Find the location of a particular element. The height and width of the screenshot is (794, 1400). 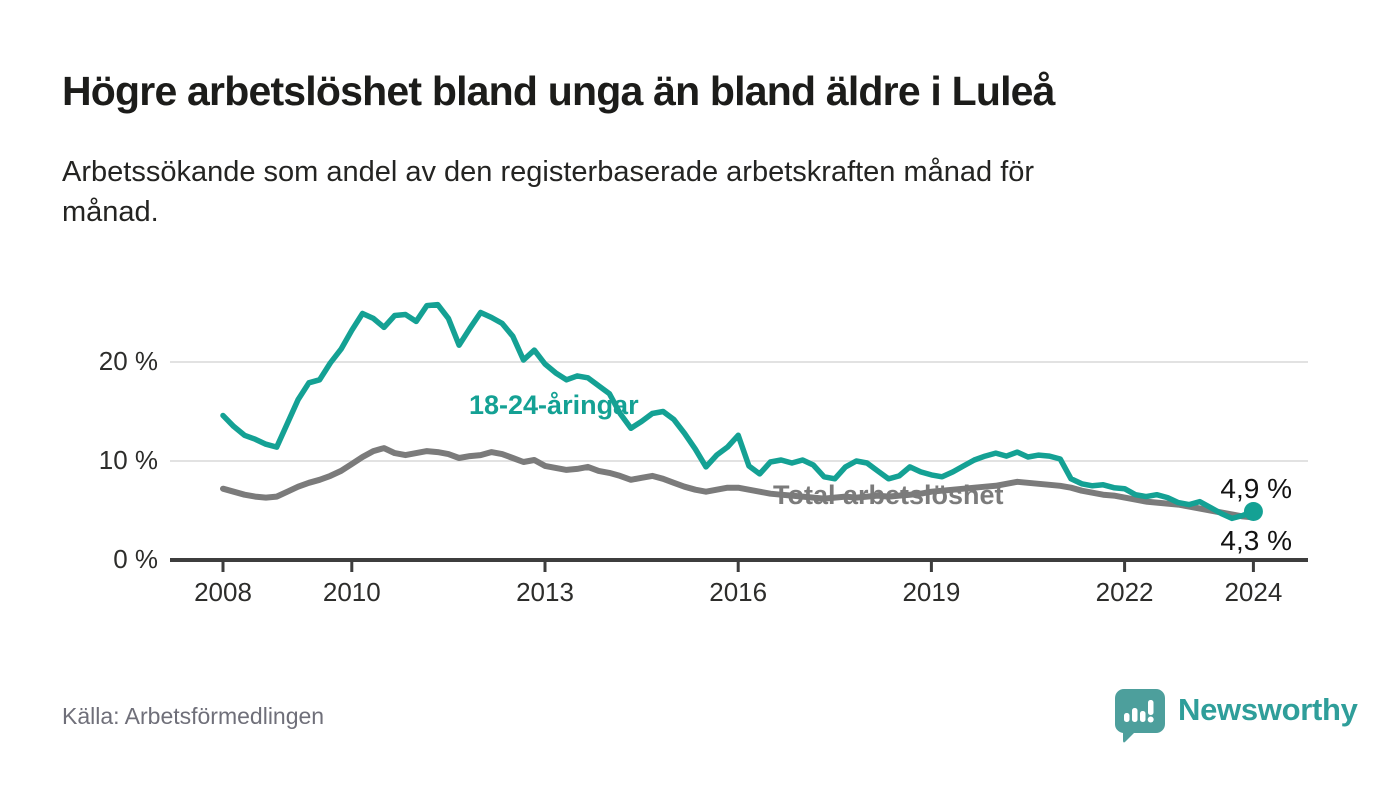

x-tick-label: 2016 is located at coordinates (738, 592).